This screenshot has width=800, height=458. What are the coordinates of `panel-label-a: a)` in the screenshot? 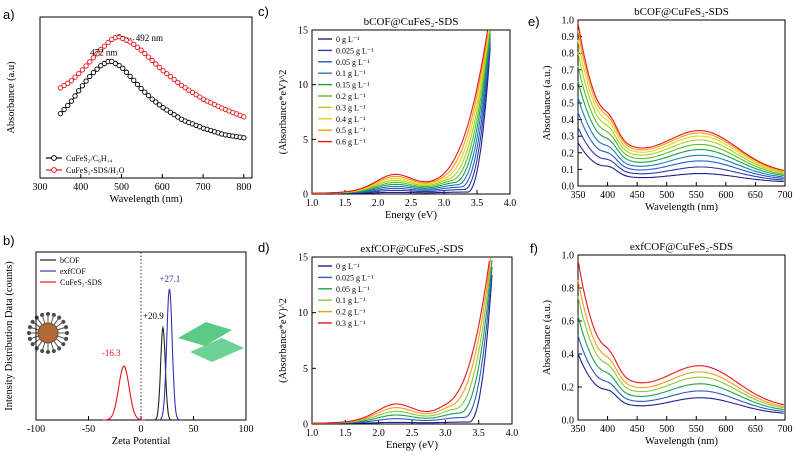 It's located at (9, 14).